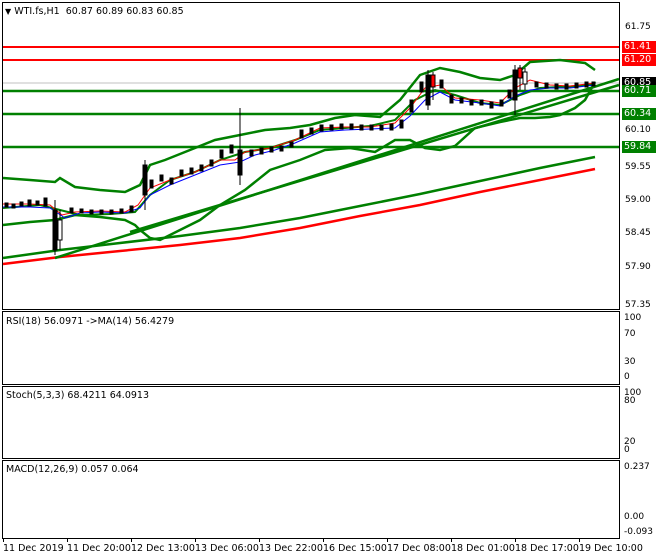 This screenshot has height=560, width=660. What do you see at coordinates (311, 422) in the screenshot?
I see `stochastic-pane` at bounding box center [311, 422].